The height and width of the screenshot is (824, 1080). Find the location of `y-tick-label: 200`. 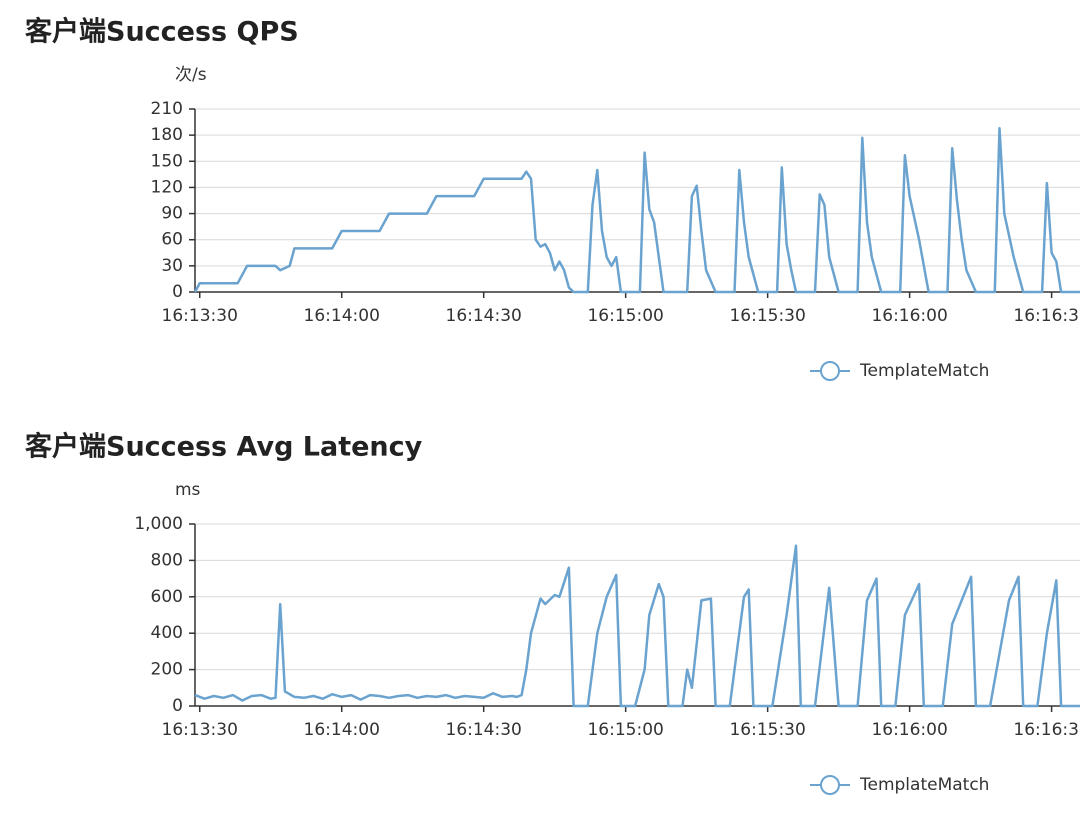

y-tick-label: 200 is located at coordinates (167, 670).